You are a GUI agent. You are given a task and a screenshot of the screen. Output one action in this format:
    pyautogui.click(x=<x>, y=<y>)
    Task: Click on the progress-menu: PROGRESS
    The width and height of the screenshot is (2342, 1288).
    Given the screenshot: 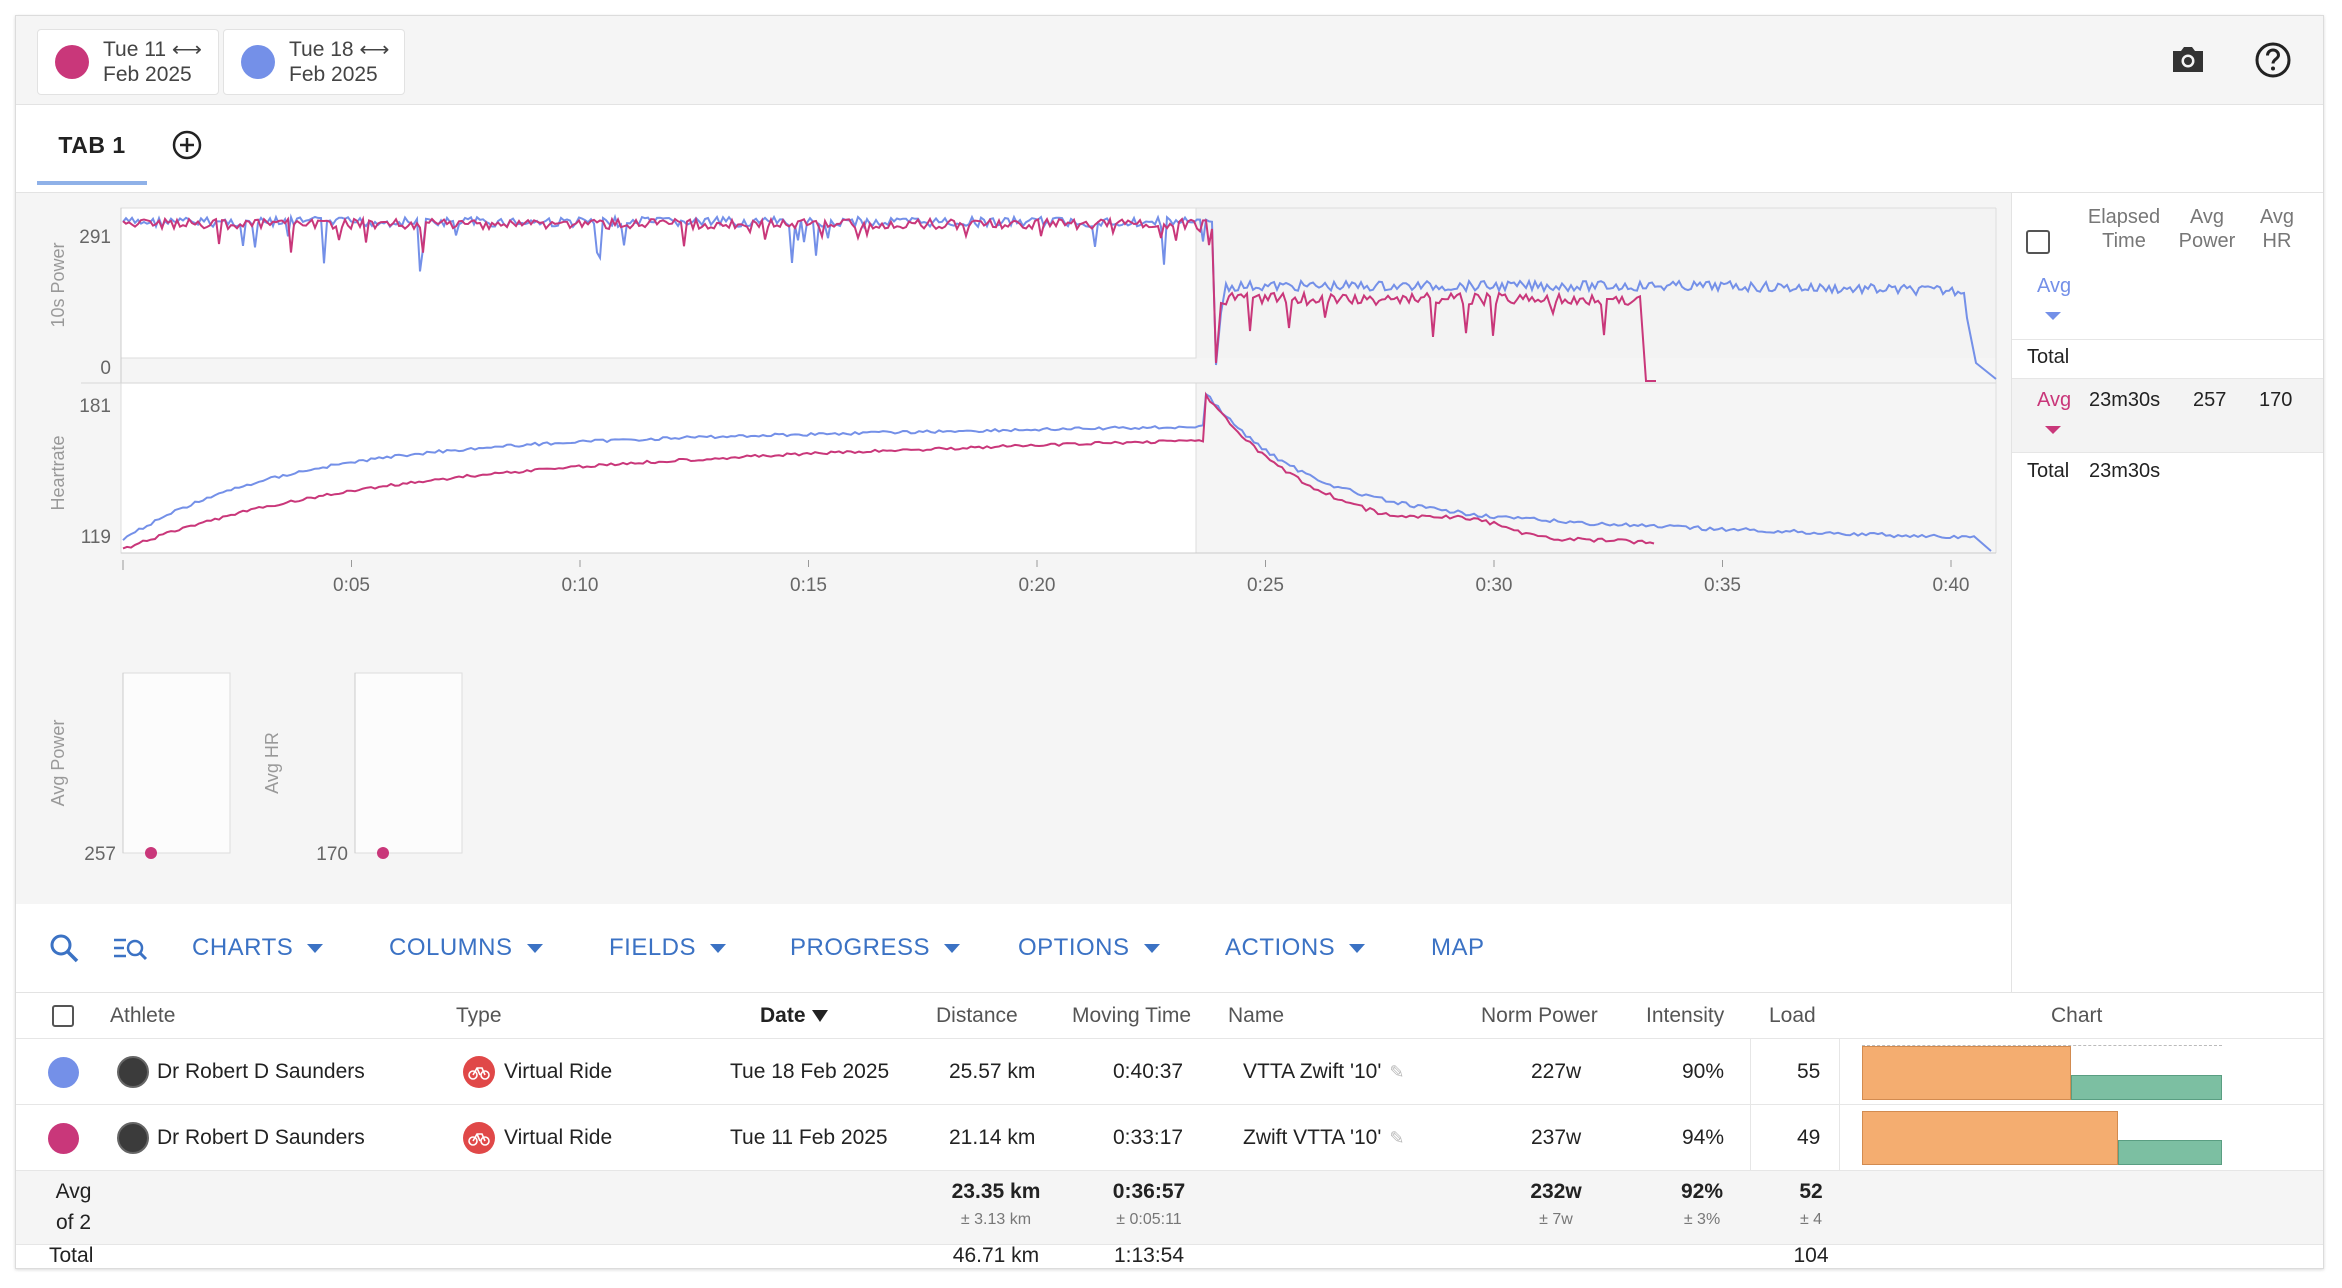 What is the action you would take?
    pyautogui.click(x=875, y=948)
    